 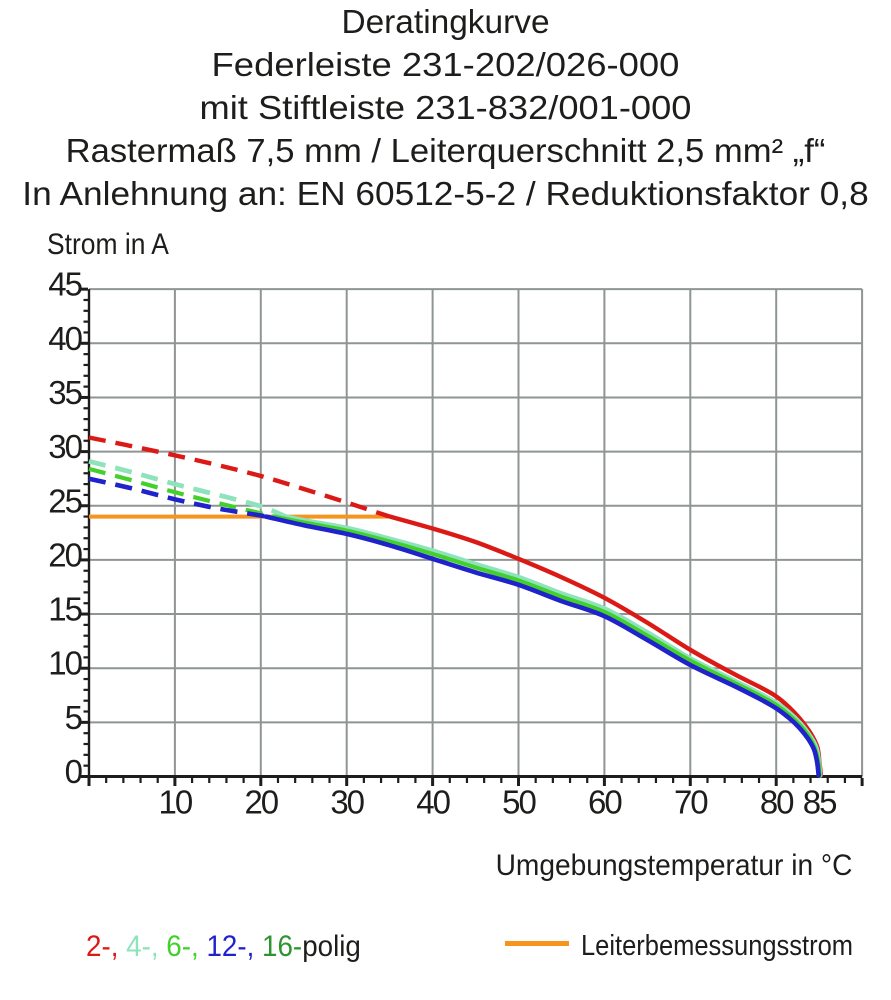 What do you see at coordinates (278, 946) in the screenshot?
I see `legend-part-5: 16-` at bounding box center [278, 946].